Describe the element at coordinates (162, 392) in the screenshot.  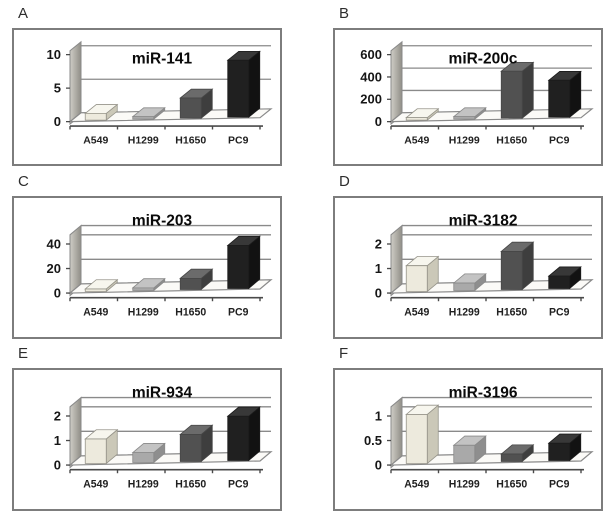
I see `chart-title: miR-934` at that location.